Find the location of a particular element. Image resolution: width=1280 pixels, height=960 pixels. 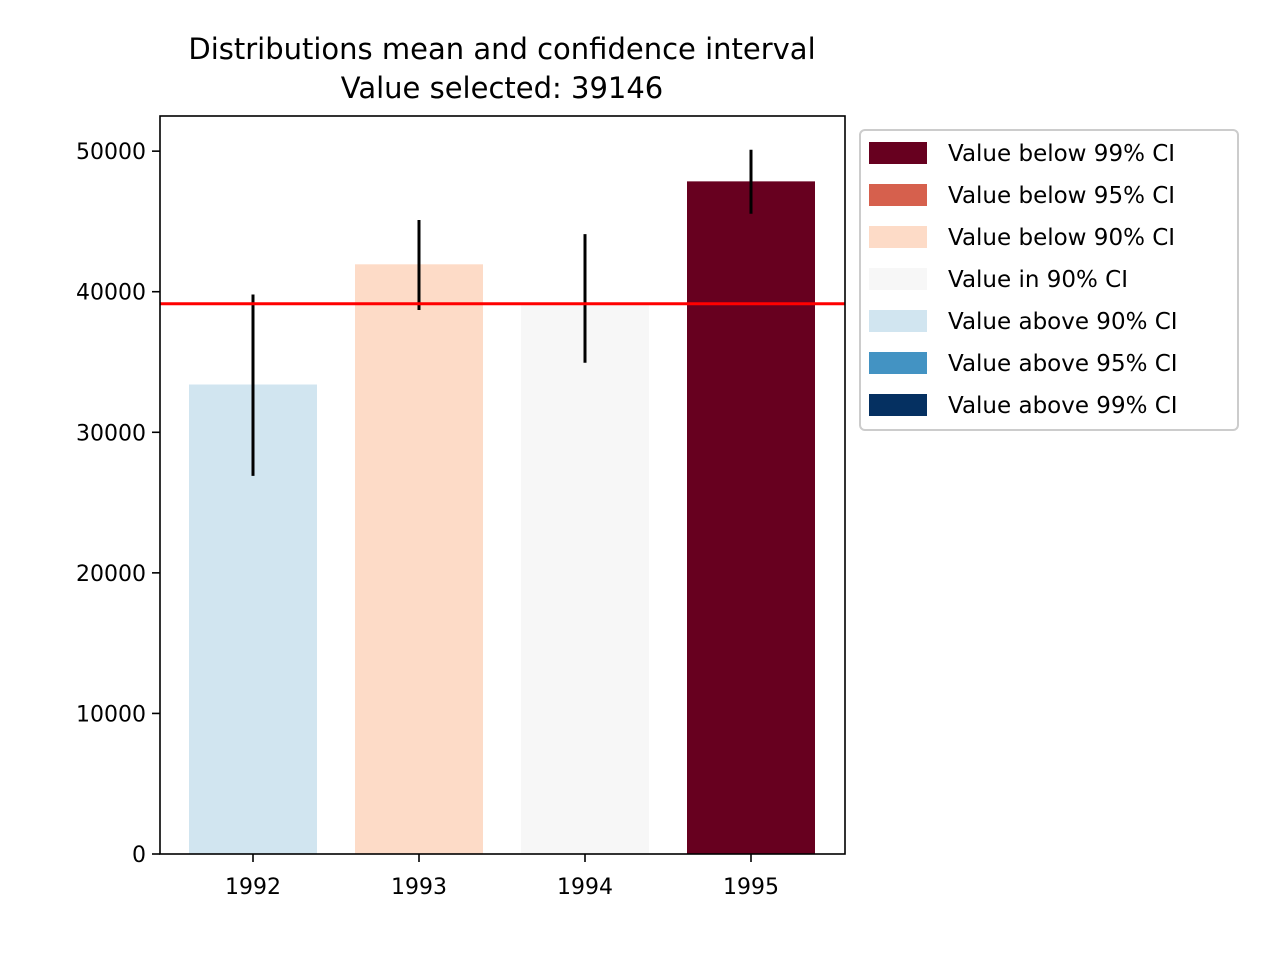

y-tick-label: 30000 is located at coordinates (111, 433).